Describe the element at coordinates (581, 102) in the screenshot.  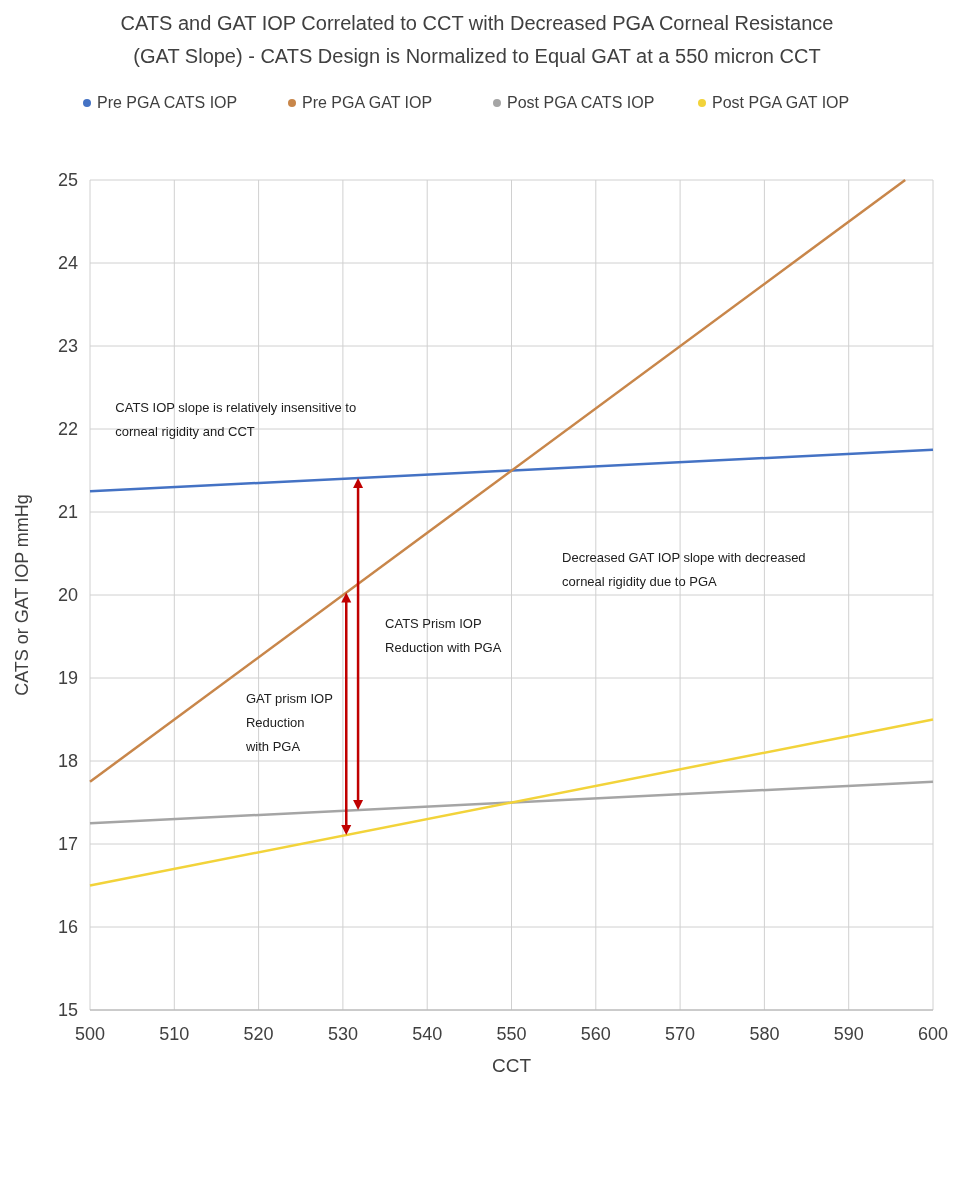
I see `legend-label: Post PGA CATS IOP` at that location.